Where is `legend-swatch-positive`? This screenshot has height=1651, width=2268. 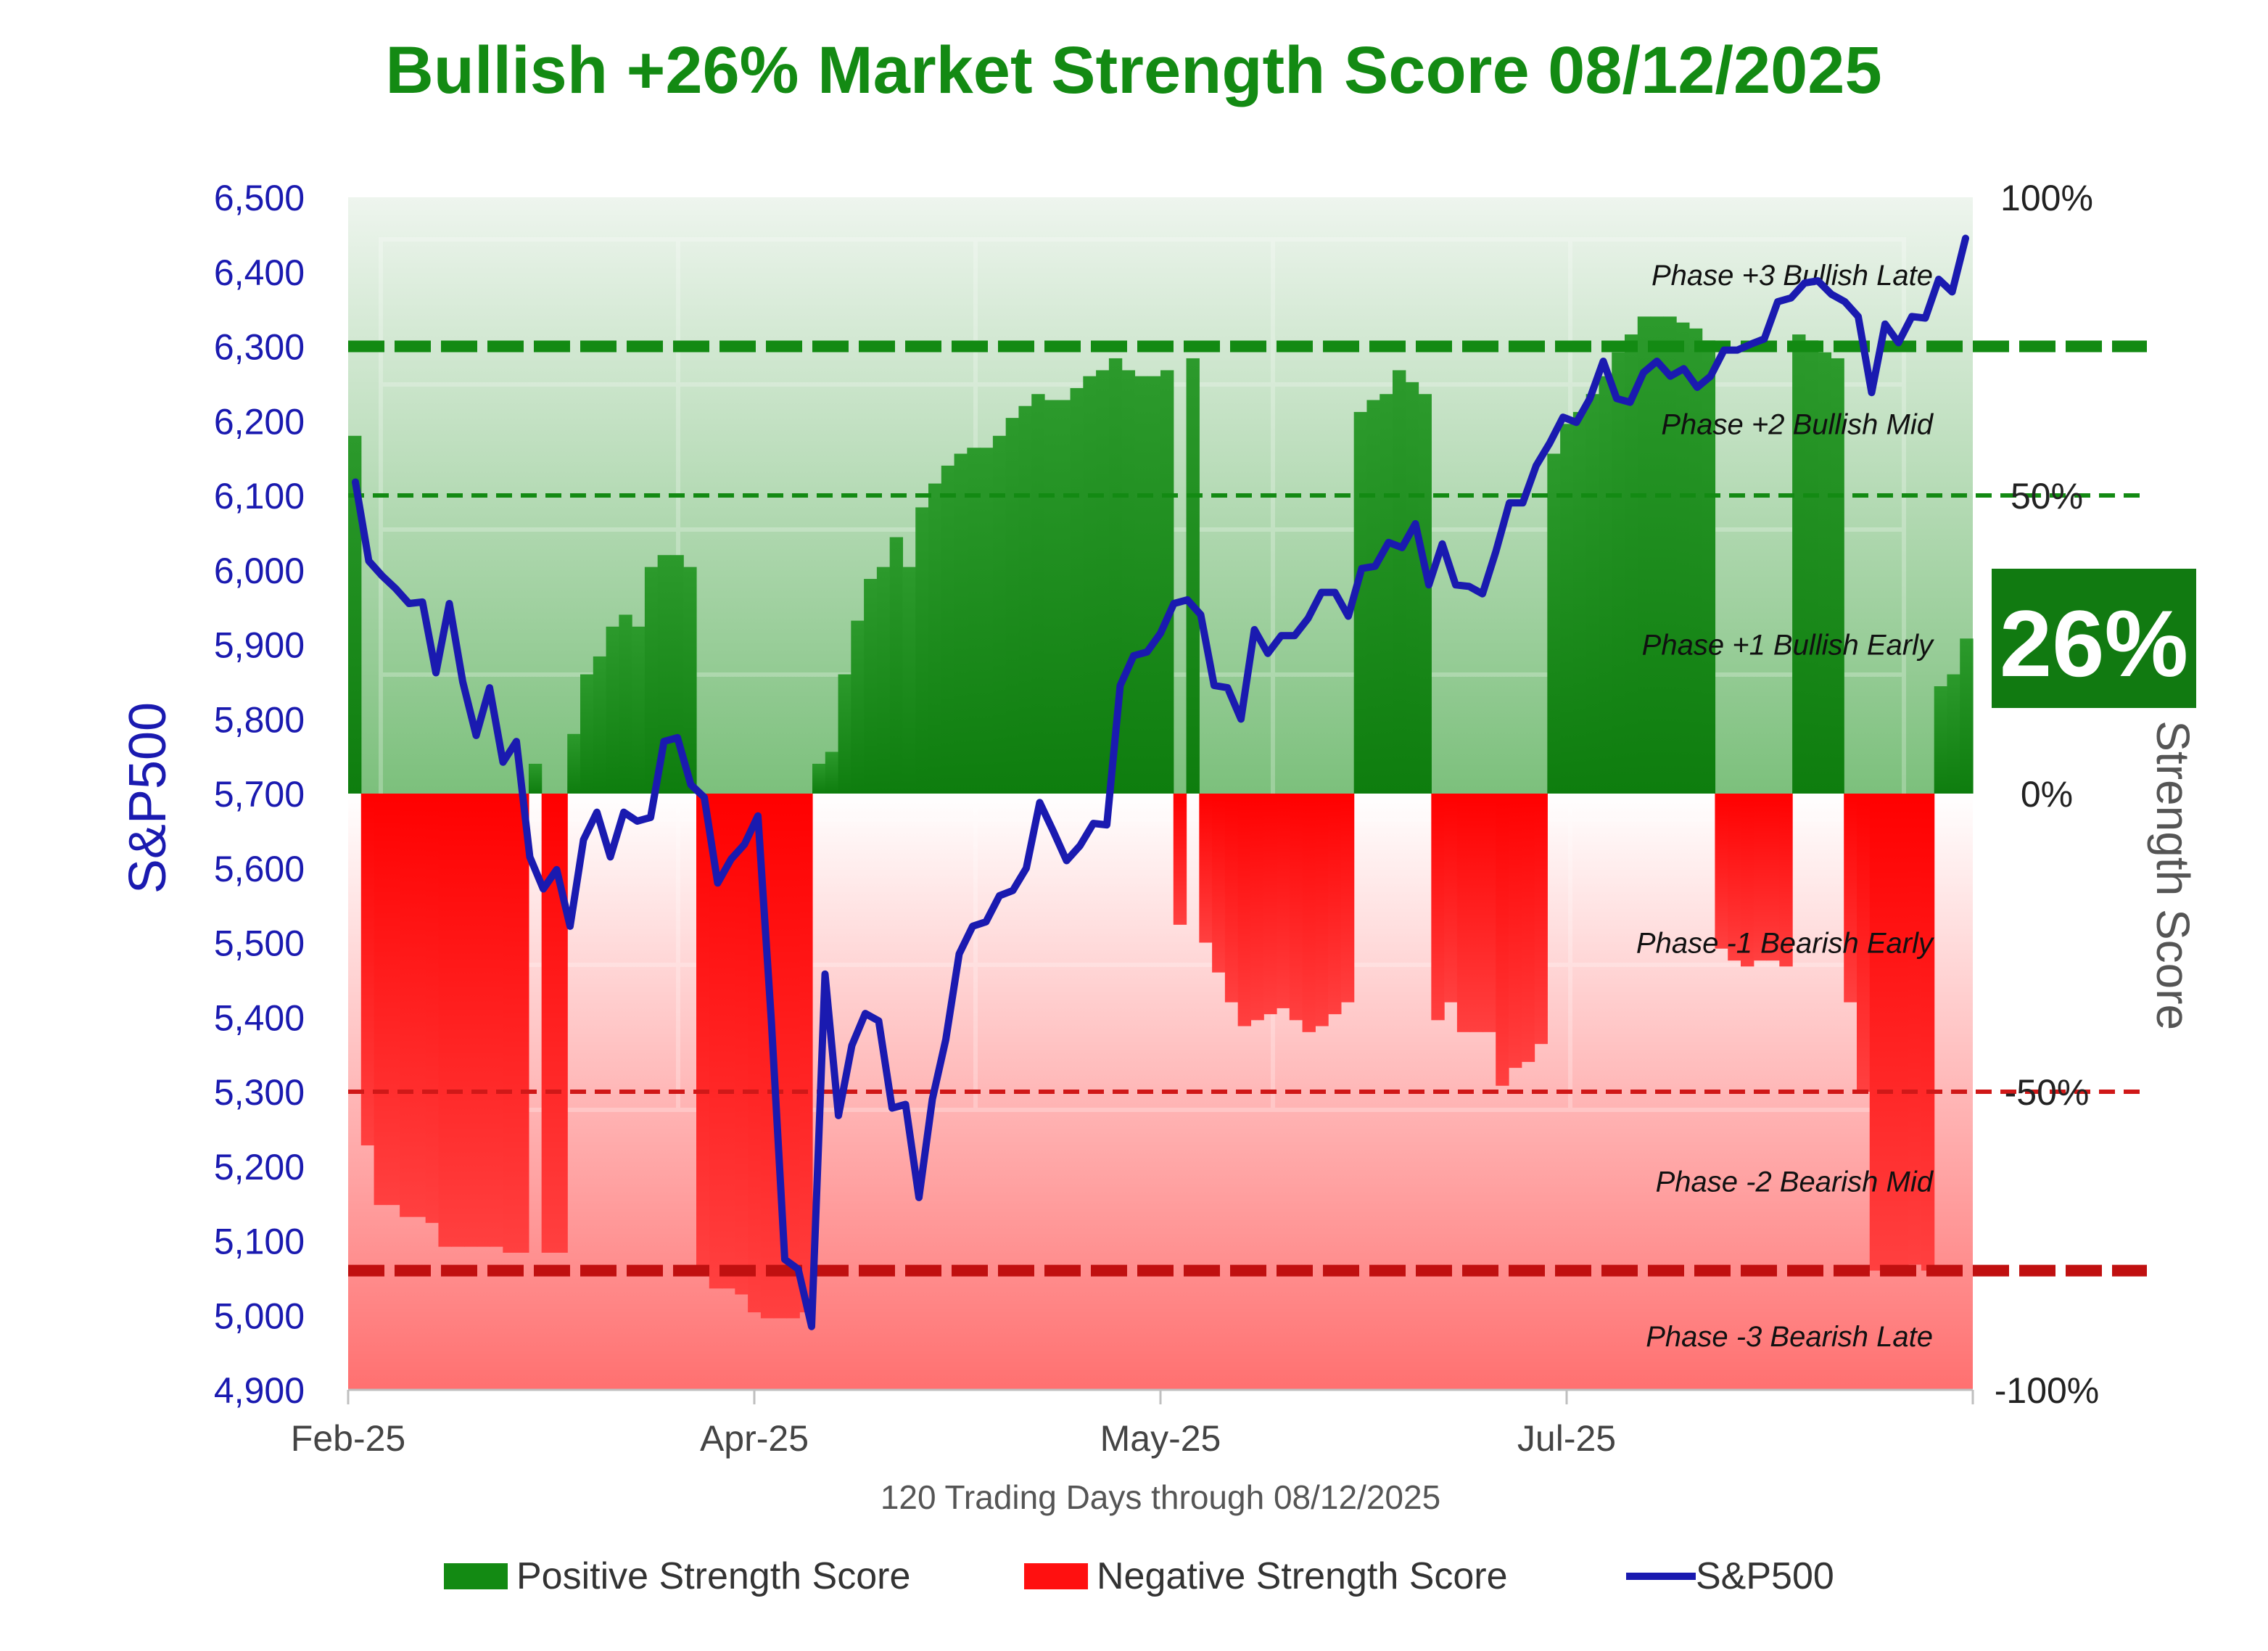 legend-swatch-positive is located at coordinates (476, 1576).